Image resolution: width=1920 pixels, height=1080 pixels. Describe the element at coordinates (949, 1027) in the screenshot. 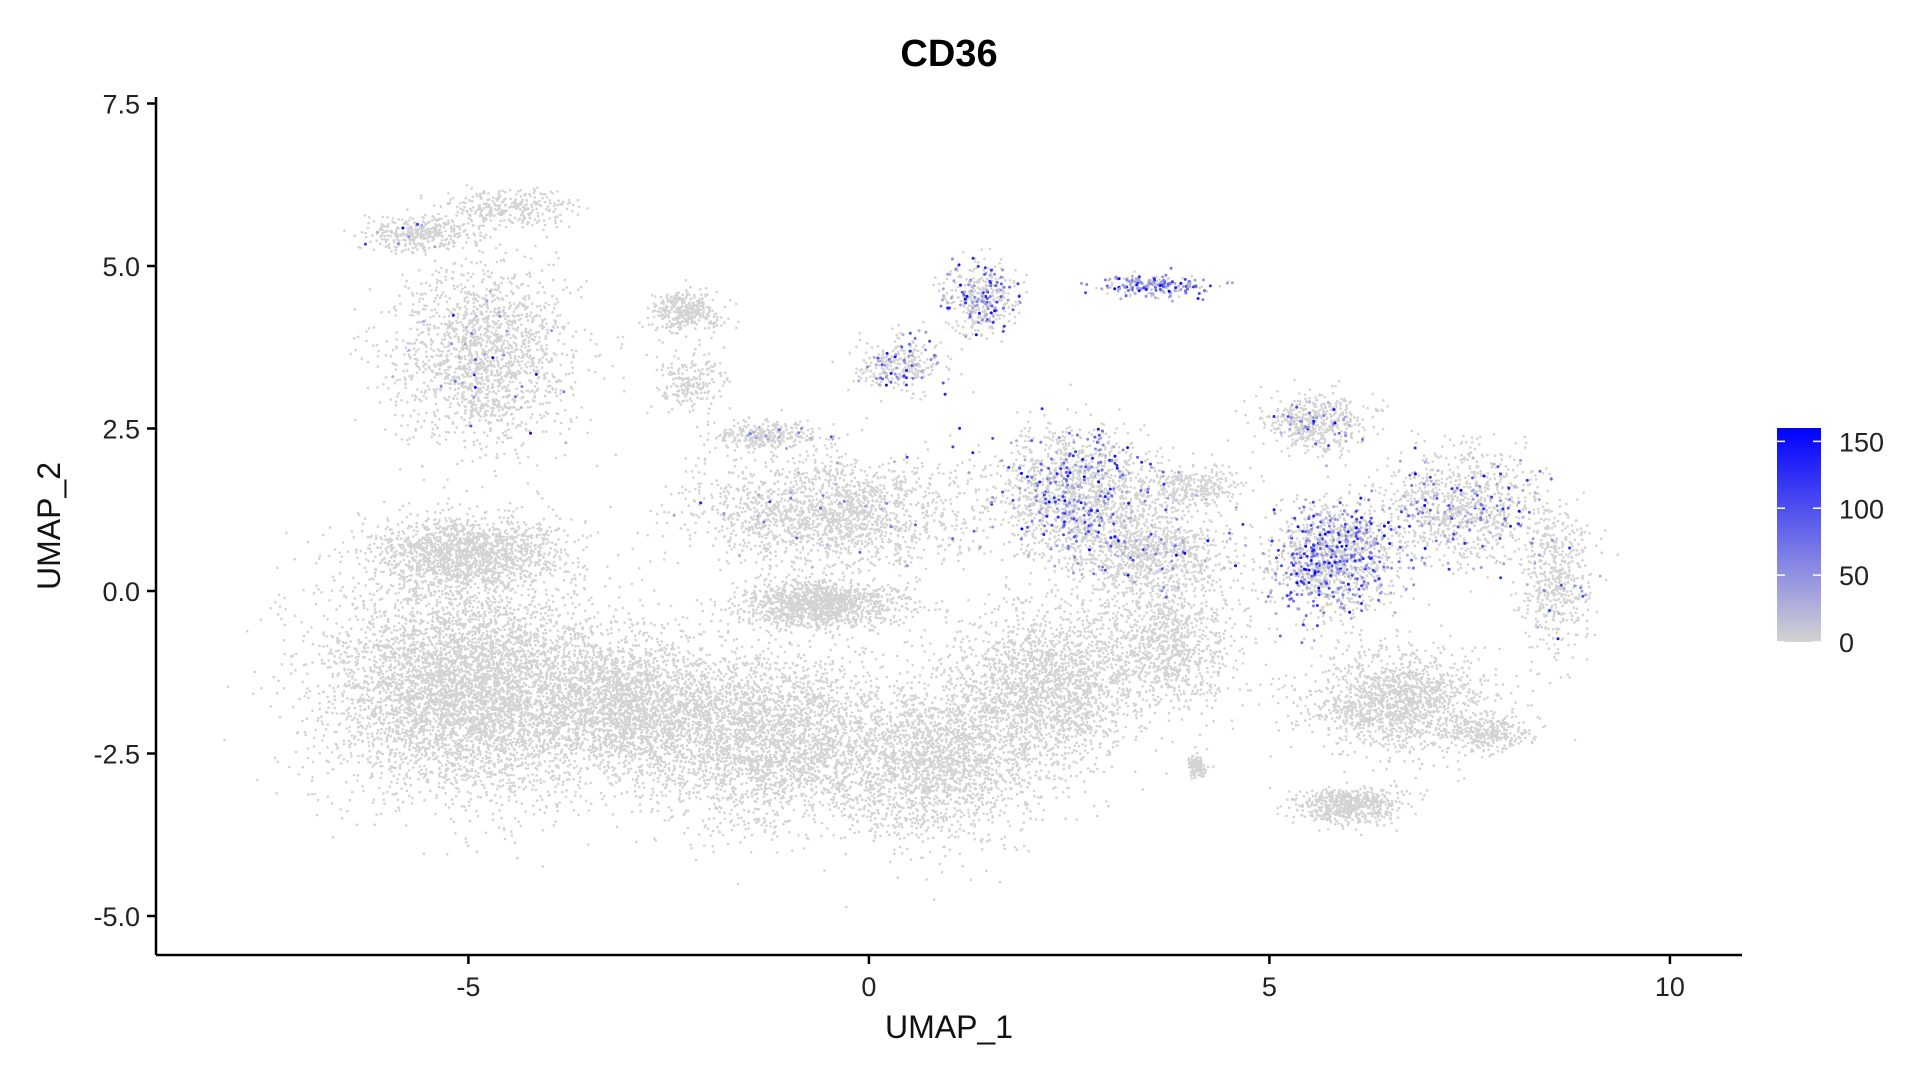

I see `x-axis-title: UMAP_1` at that location.